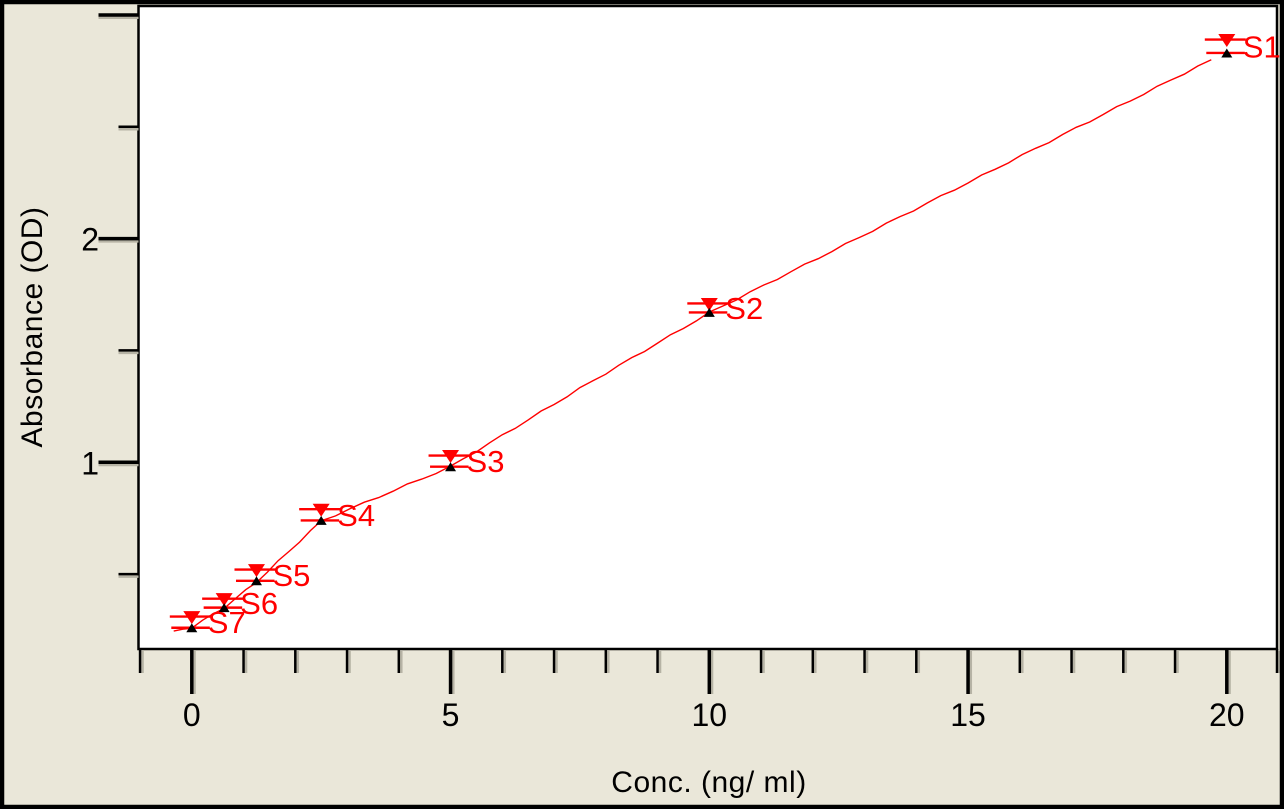 This screenshot has height=809, width=1284. I want to click on standard-point-s6: S6, so click(240, 603).